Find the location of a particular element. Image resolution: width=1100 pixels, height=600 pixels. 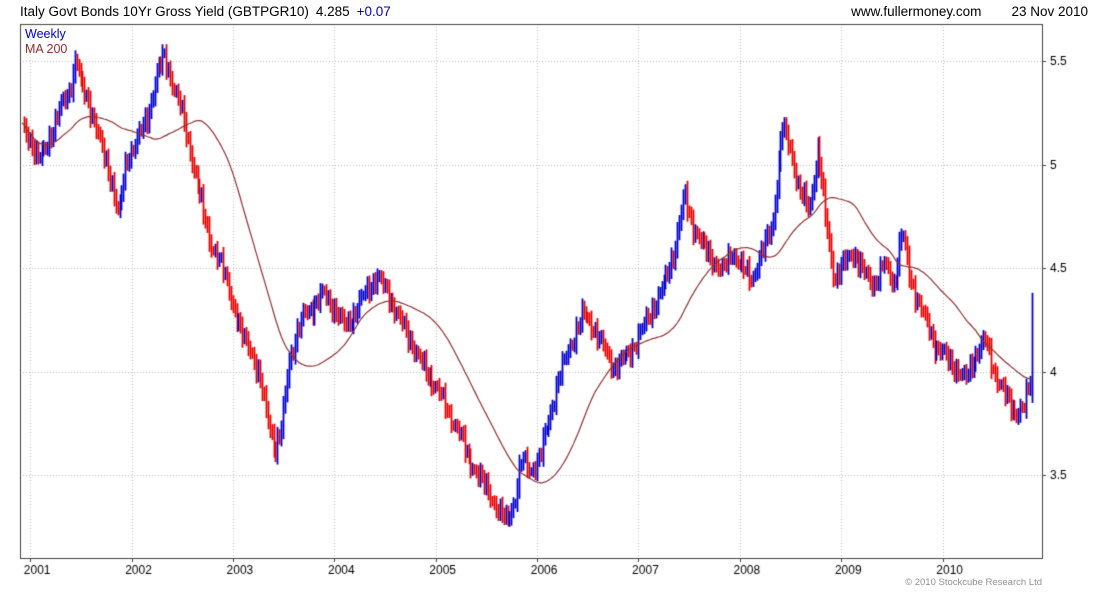

legend-weekly: Weekly is located at coordinates (45, 34).